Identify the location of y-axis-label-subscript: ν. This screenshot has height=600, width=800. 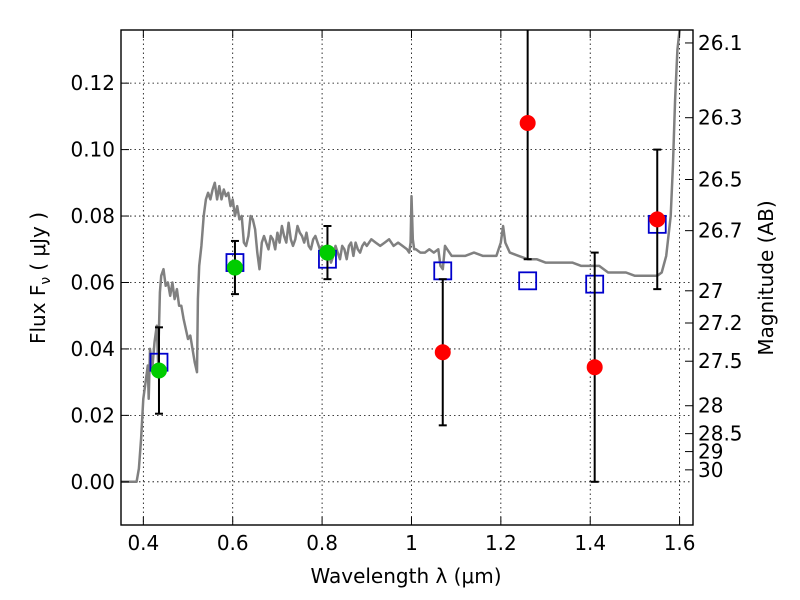
(46, 281).